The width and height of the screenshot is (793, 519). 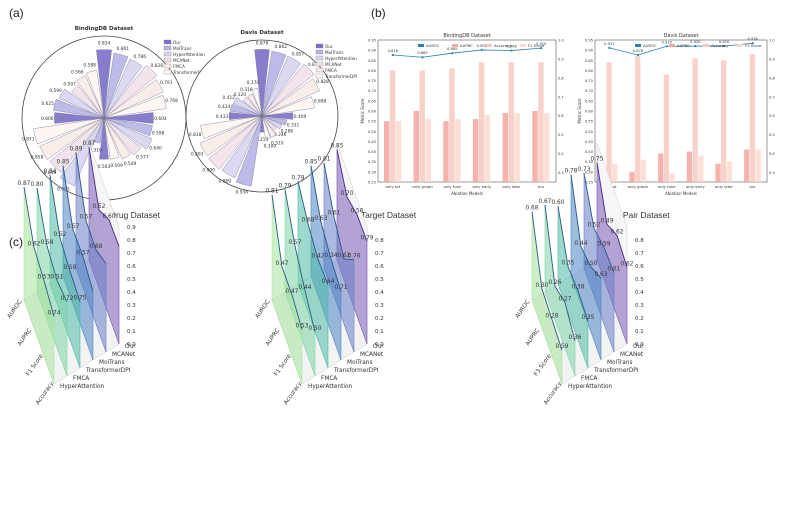 What do you see at coordinates (555, 283) in the screenshot?
I see `ridge-value-label-2-7: 0.26` at bounding box center [555, 283].